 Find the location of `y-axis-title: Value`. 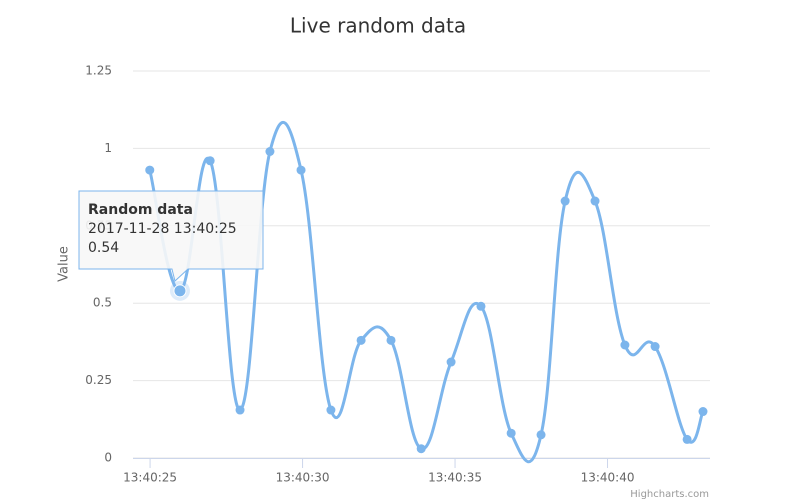

y-axis-title: Value is located at coordinates (64, 264).